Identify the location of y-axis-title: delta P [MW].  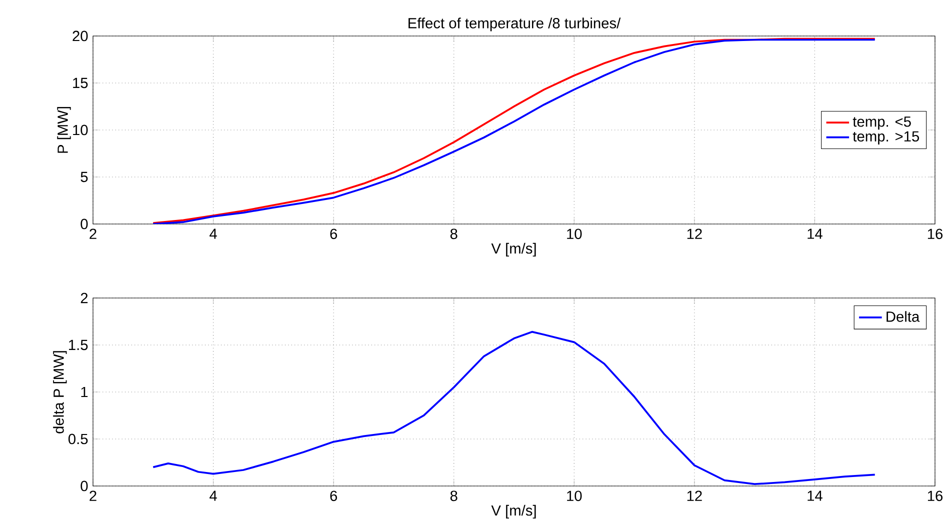
(60, 392).